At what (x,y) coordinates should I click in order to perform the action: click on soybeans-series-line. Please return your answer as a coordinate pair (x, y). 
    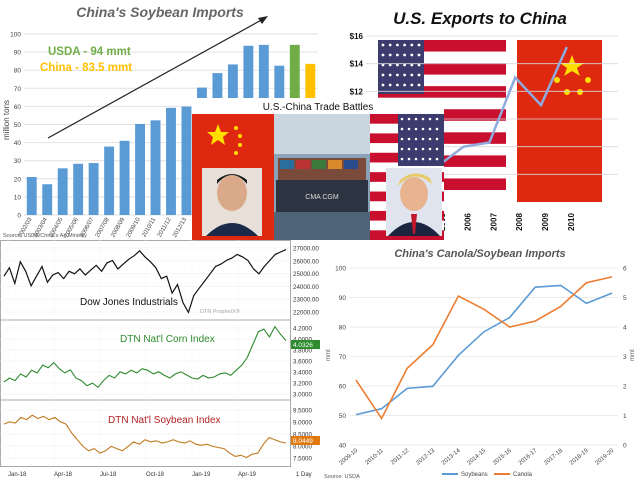
    Looking at the image, I should click on (484, 350).